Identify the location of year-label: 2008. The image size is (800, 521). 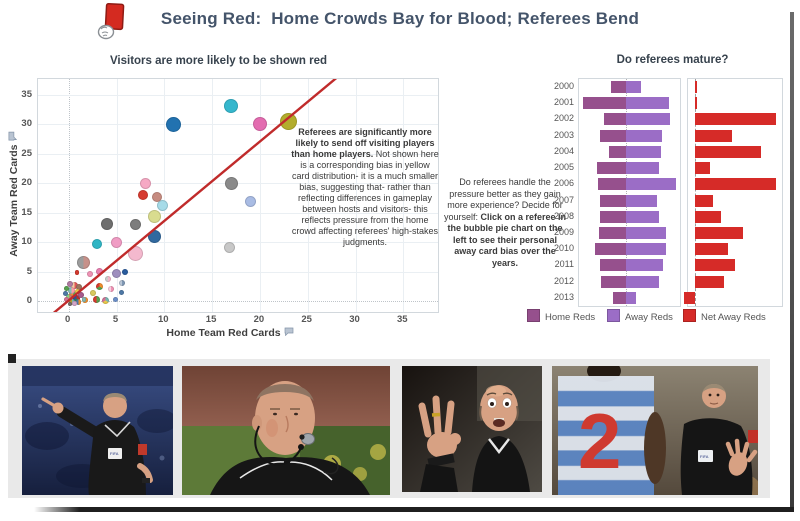
(563, 215).